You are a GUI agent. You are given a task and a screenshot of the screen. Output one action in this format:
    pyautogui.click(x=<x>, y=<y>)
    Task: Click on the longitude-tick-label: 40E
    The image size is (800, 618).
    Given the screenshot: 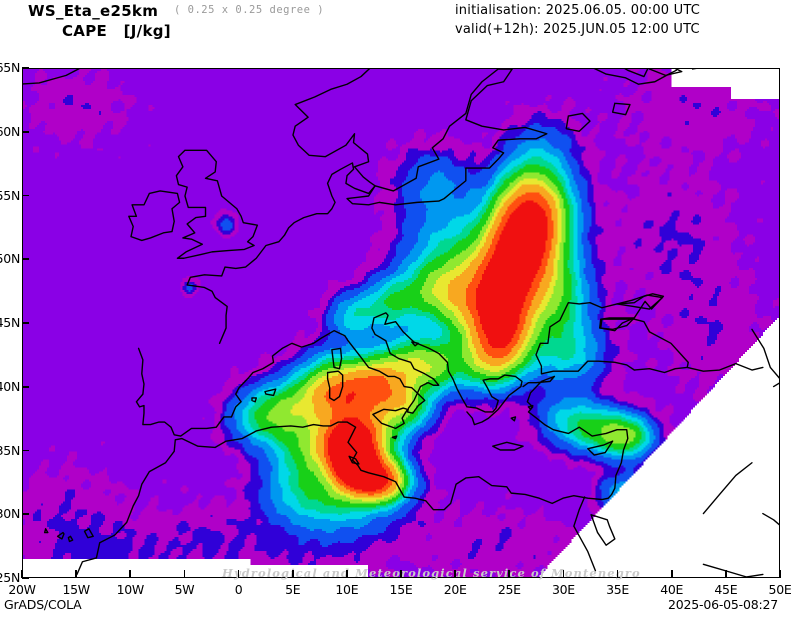 What is the action you would take?
    pyautogui.click(x=672, y=589)
    